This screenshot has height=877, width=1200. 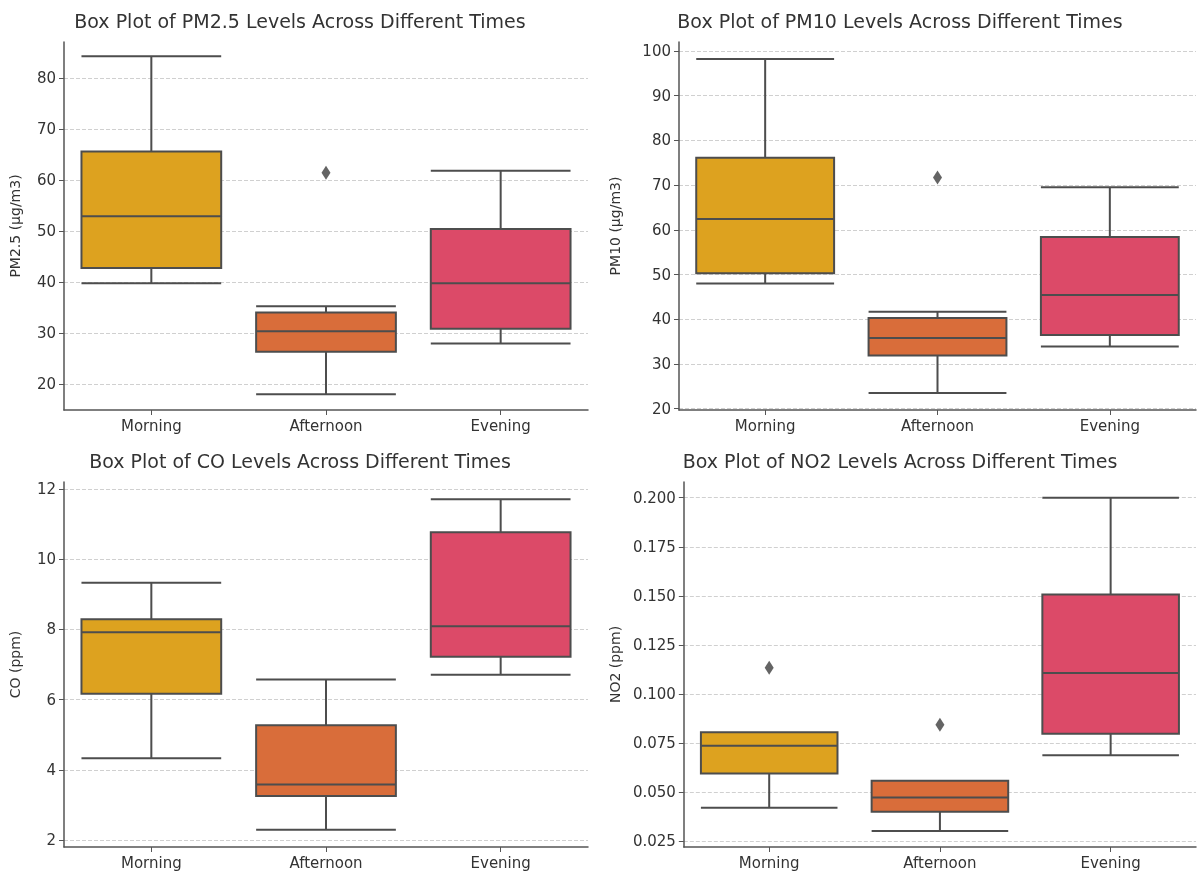 What do you see at coordinates (51, 699) in the screenshot?
I see `y-tick-label: 6` at bounding box center [51, 699].